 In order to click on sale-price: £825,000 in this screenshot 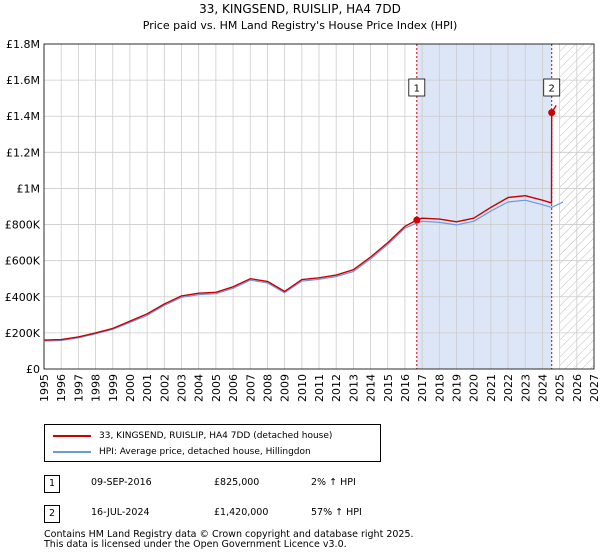, I will do `click(237, 482)`.